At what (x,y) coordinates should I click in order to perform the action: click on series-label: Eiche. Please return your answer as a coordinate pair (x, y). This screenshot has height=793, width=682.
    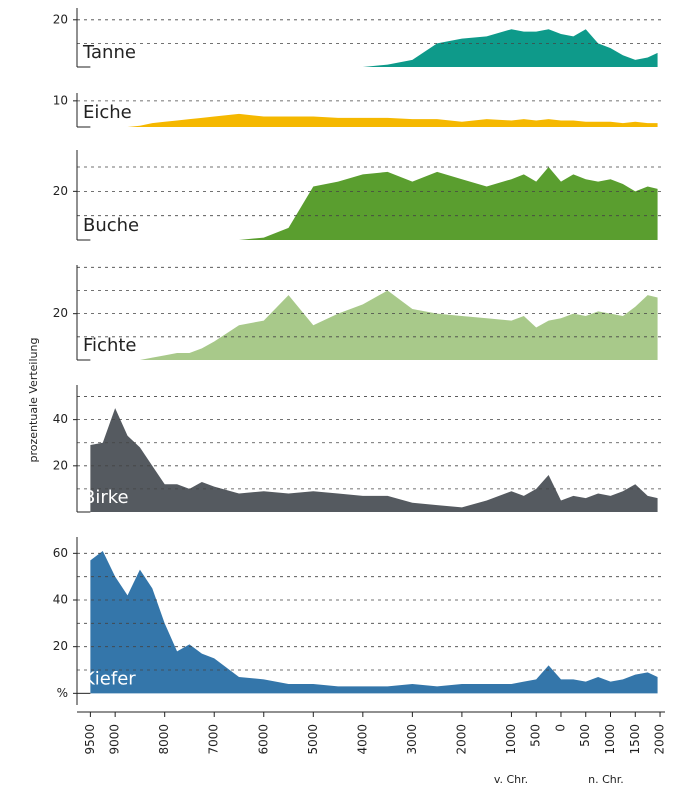
    Looking at the image, I should click on (107, 112).